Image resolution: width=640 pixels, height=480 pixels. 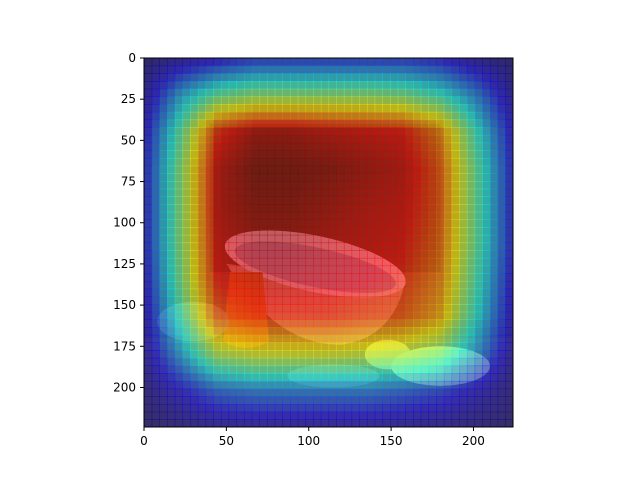 What do you see at coordinates (144, 441) in the screenshot?
I see `x-tick-label: 0` at bounding box center [144, 441].